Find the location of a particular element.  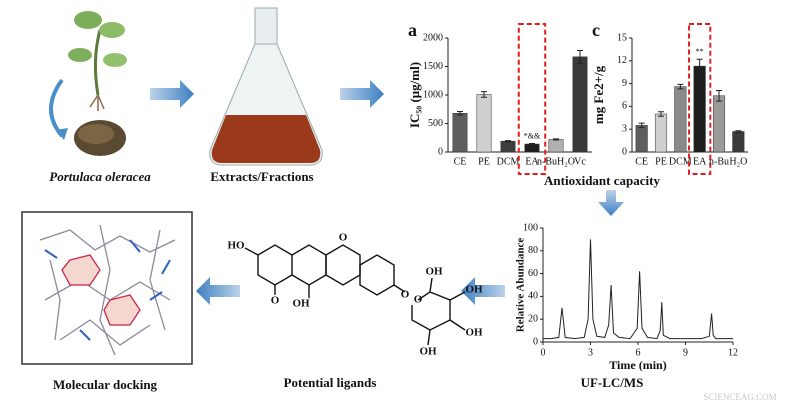

caption: Extracts/Fractions is located at coordinates (261, 176).